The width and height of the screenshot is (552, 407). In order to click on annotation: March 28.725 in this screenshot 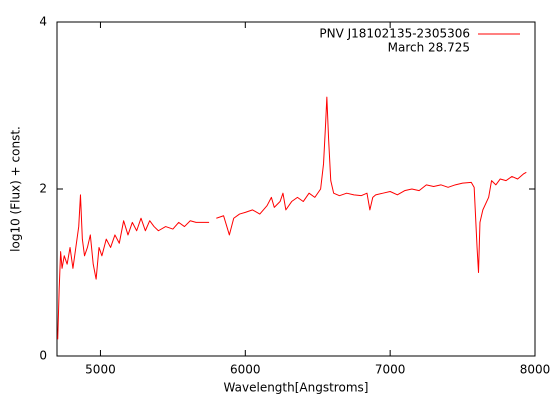, I will do `click(429, 48)`.